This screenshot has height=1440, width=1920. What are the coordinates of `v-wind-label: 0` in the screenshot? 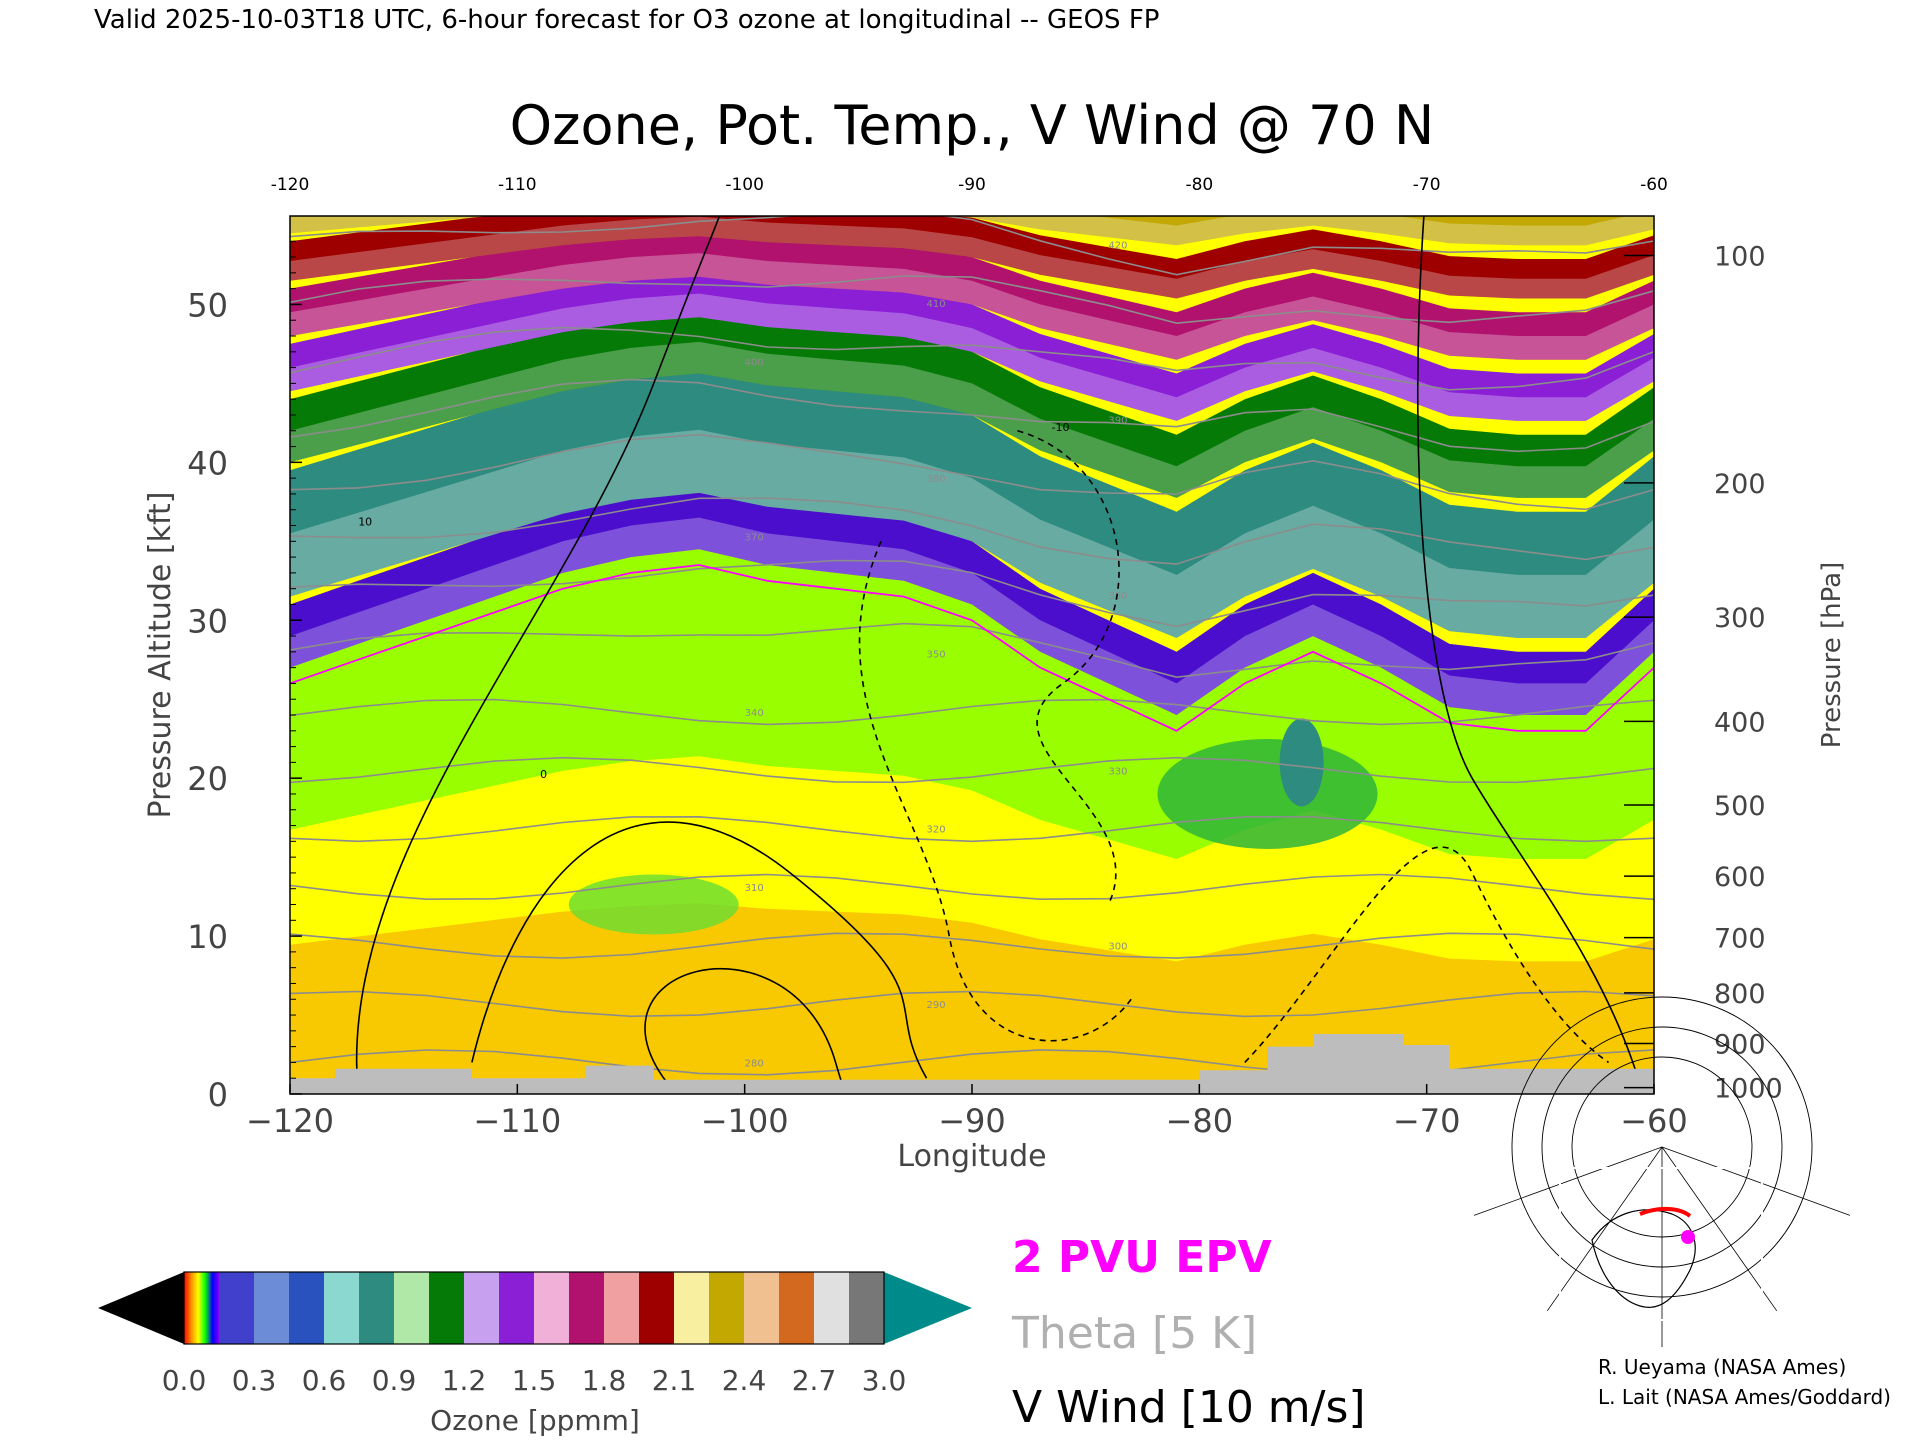 It's located at (543, 774).